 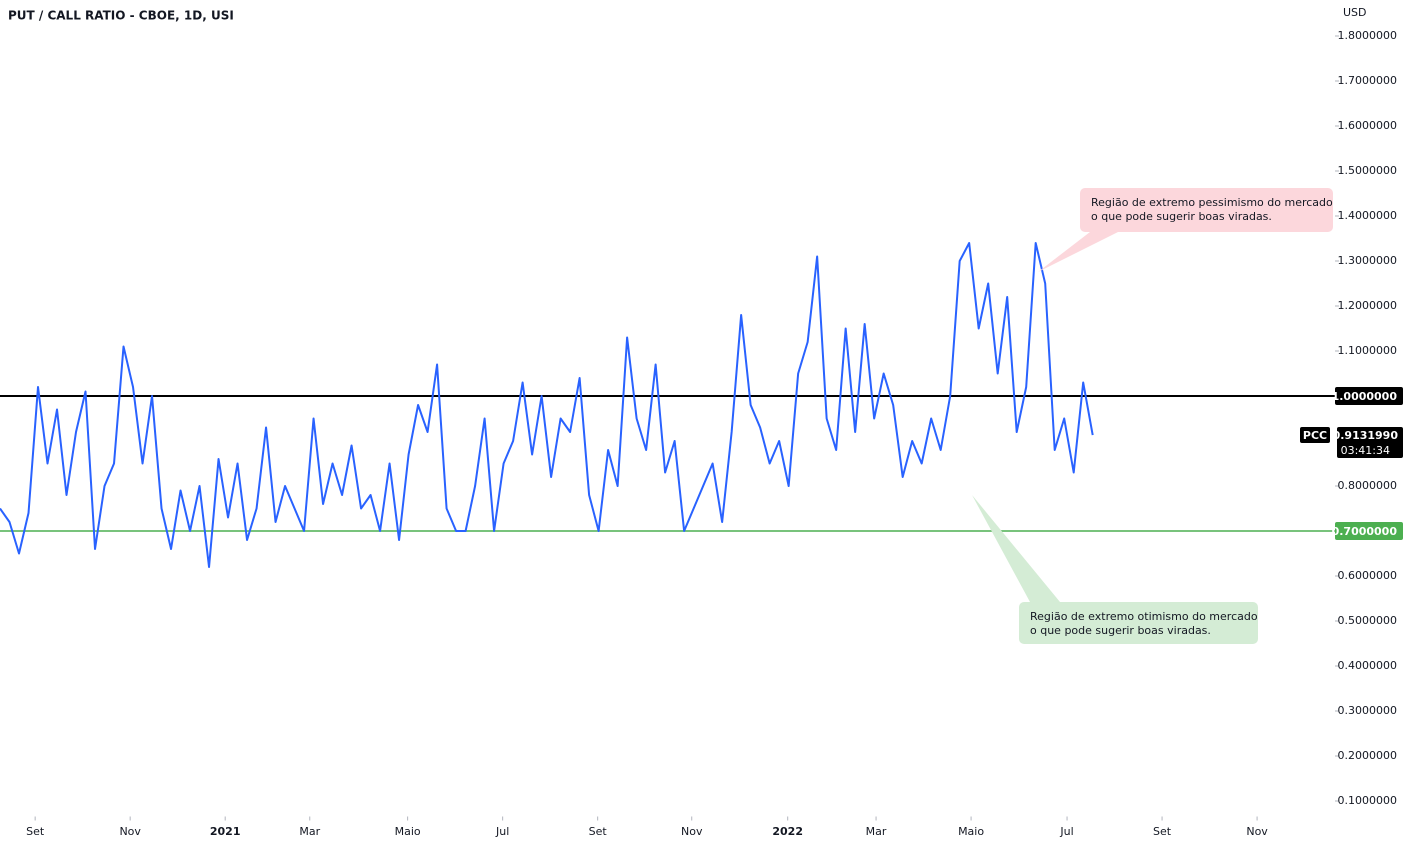 What do you see at coordinates (1355, 12) in the screenshot?
I see `y-unit: USD` at bounding box center [1355, 12].